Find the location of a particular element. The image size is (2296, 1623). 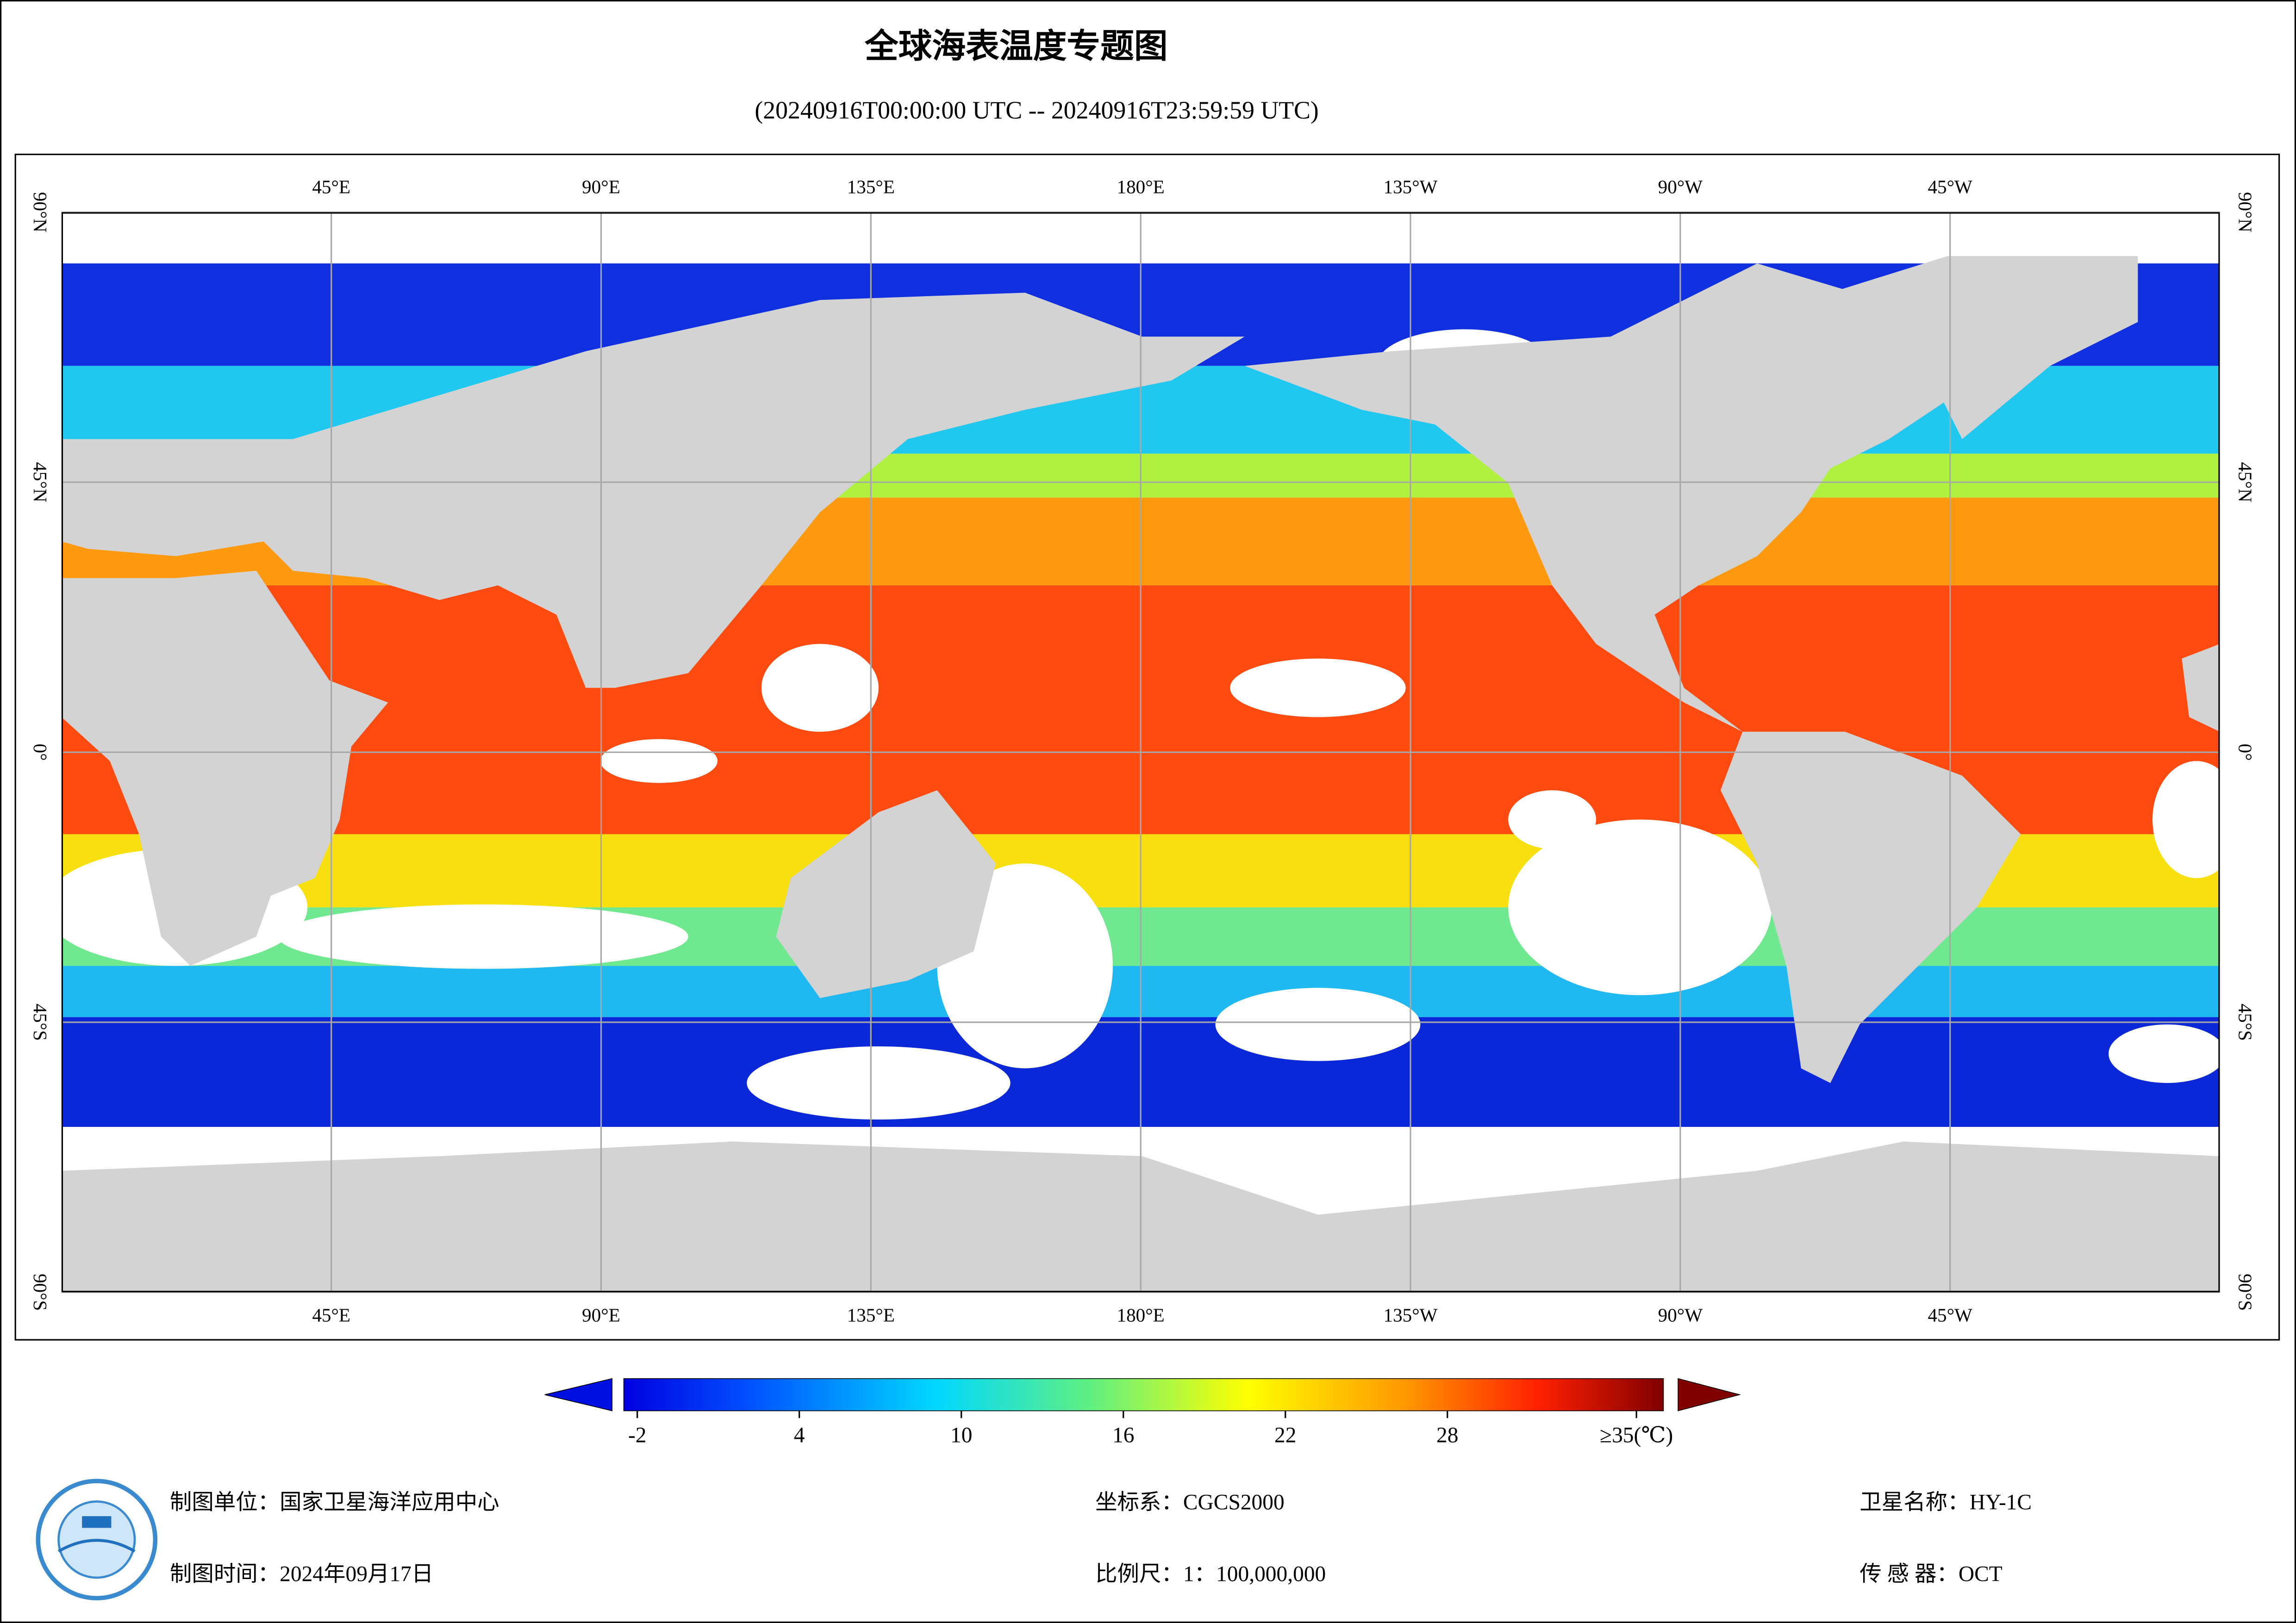

colorbar-tick-label: 28 is located at coordinates (1447, 1435).